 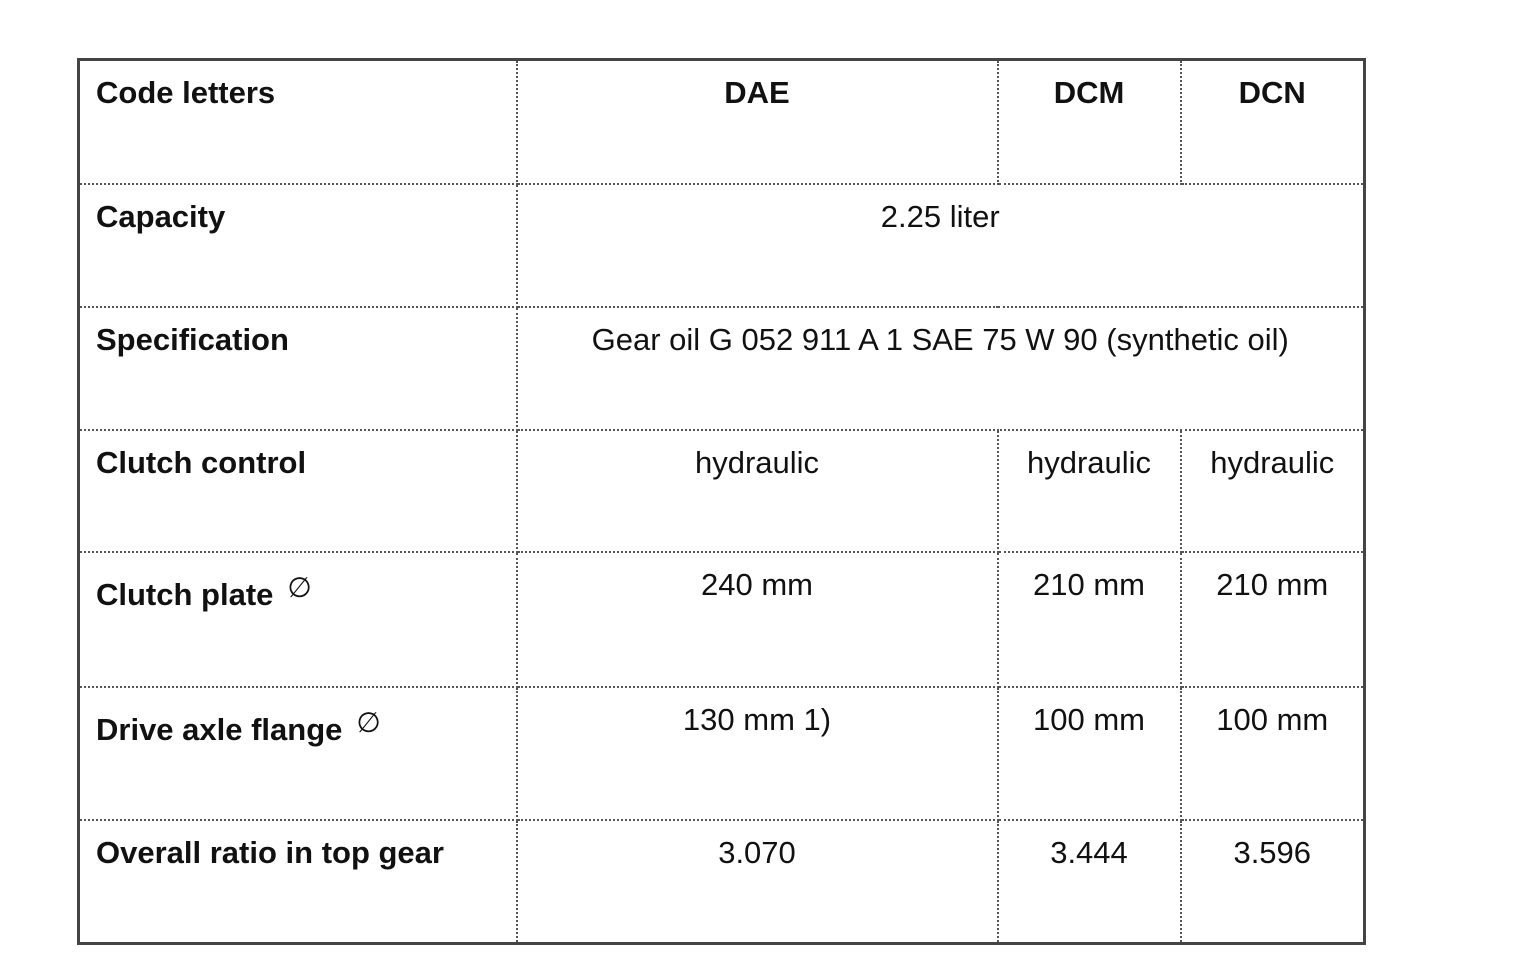 I want to click on table-row: Capacity 2.25 liter, so click(x=721, y=245).